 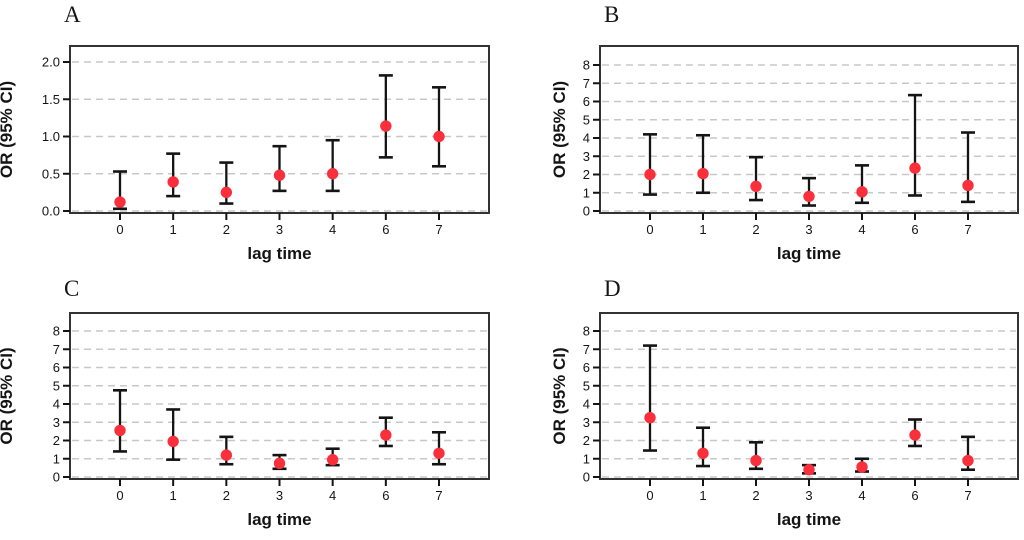 What do you see at coordinates (51, 62) in the screenshot?
I see `y-tick-label: 2.0` at bounding box center [51, 62].